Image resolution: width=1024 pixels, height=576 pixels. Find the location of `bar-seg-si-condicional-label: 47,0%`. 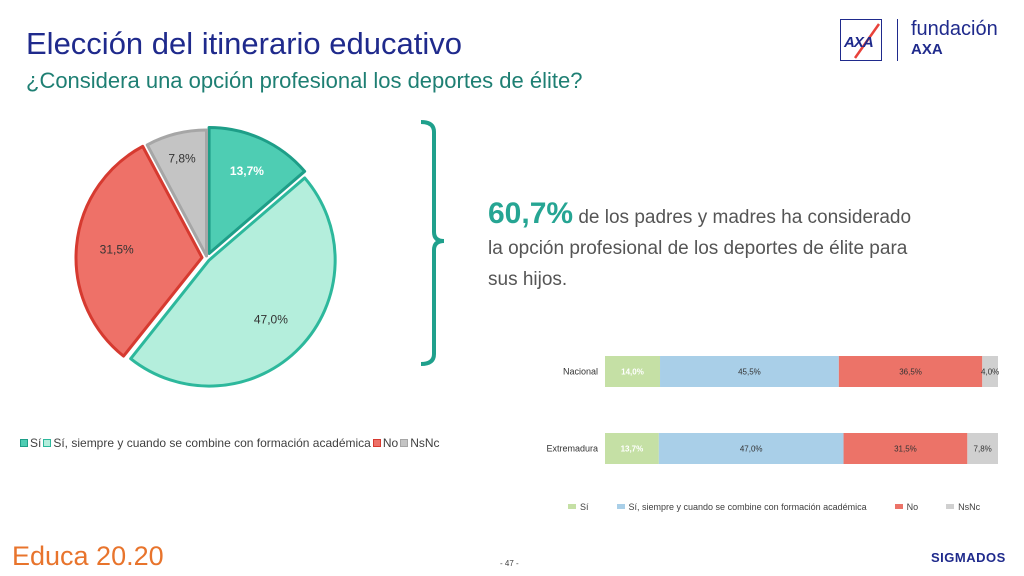

bar-seg-si-condicional-label: 47,0% is located at coordinates (751, 449).